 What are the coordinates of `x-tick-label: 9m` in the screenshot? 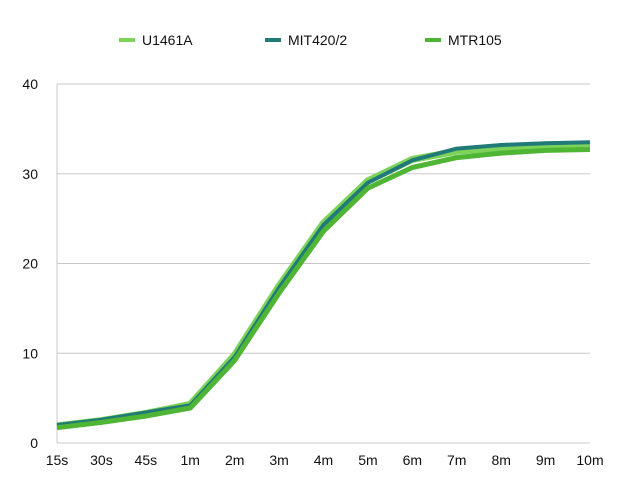 It's located at (545, 460).